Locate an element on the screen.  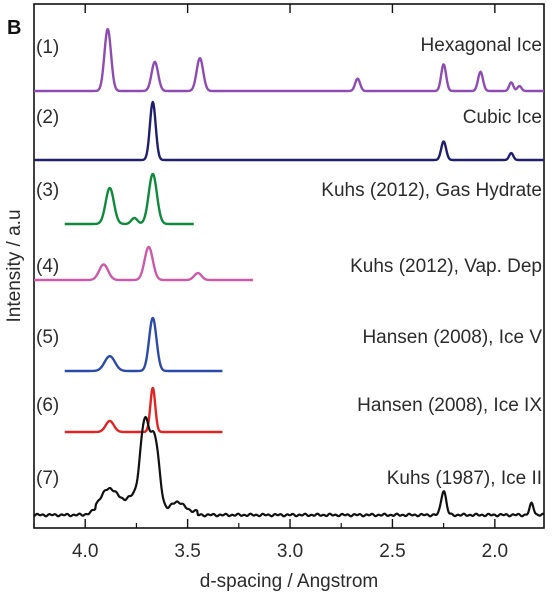
series-index-label: (5) is located at coordinates (47, 337).